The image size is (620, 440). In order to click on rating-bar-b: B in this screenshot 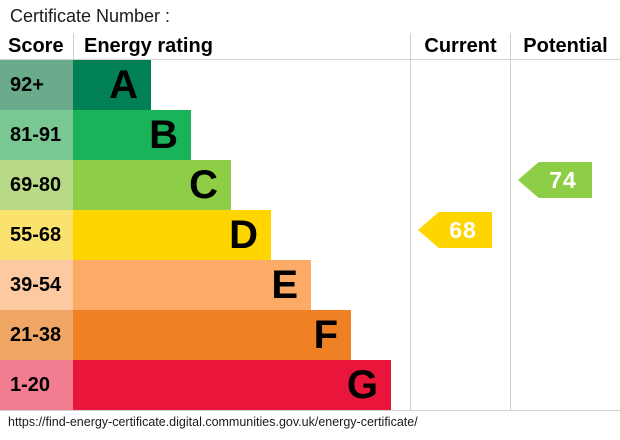, I will do `click(132, 135)`.